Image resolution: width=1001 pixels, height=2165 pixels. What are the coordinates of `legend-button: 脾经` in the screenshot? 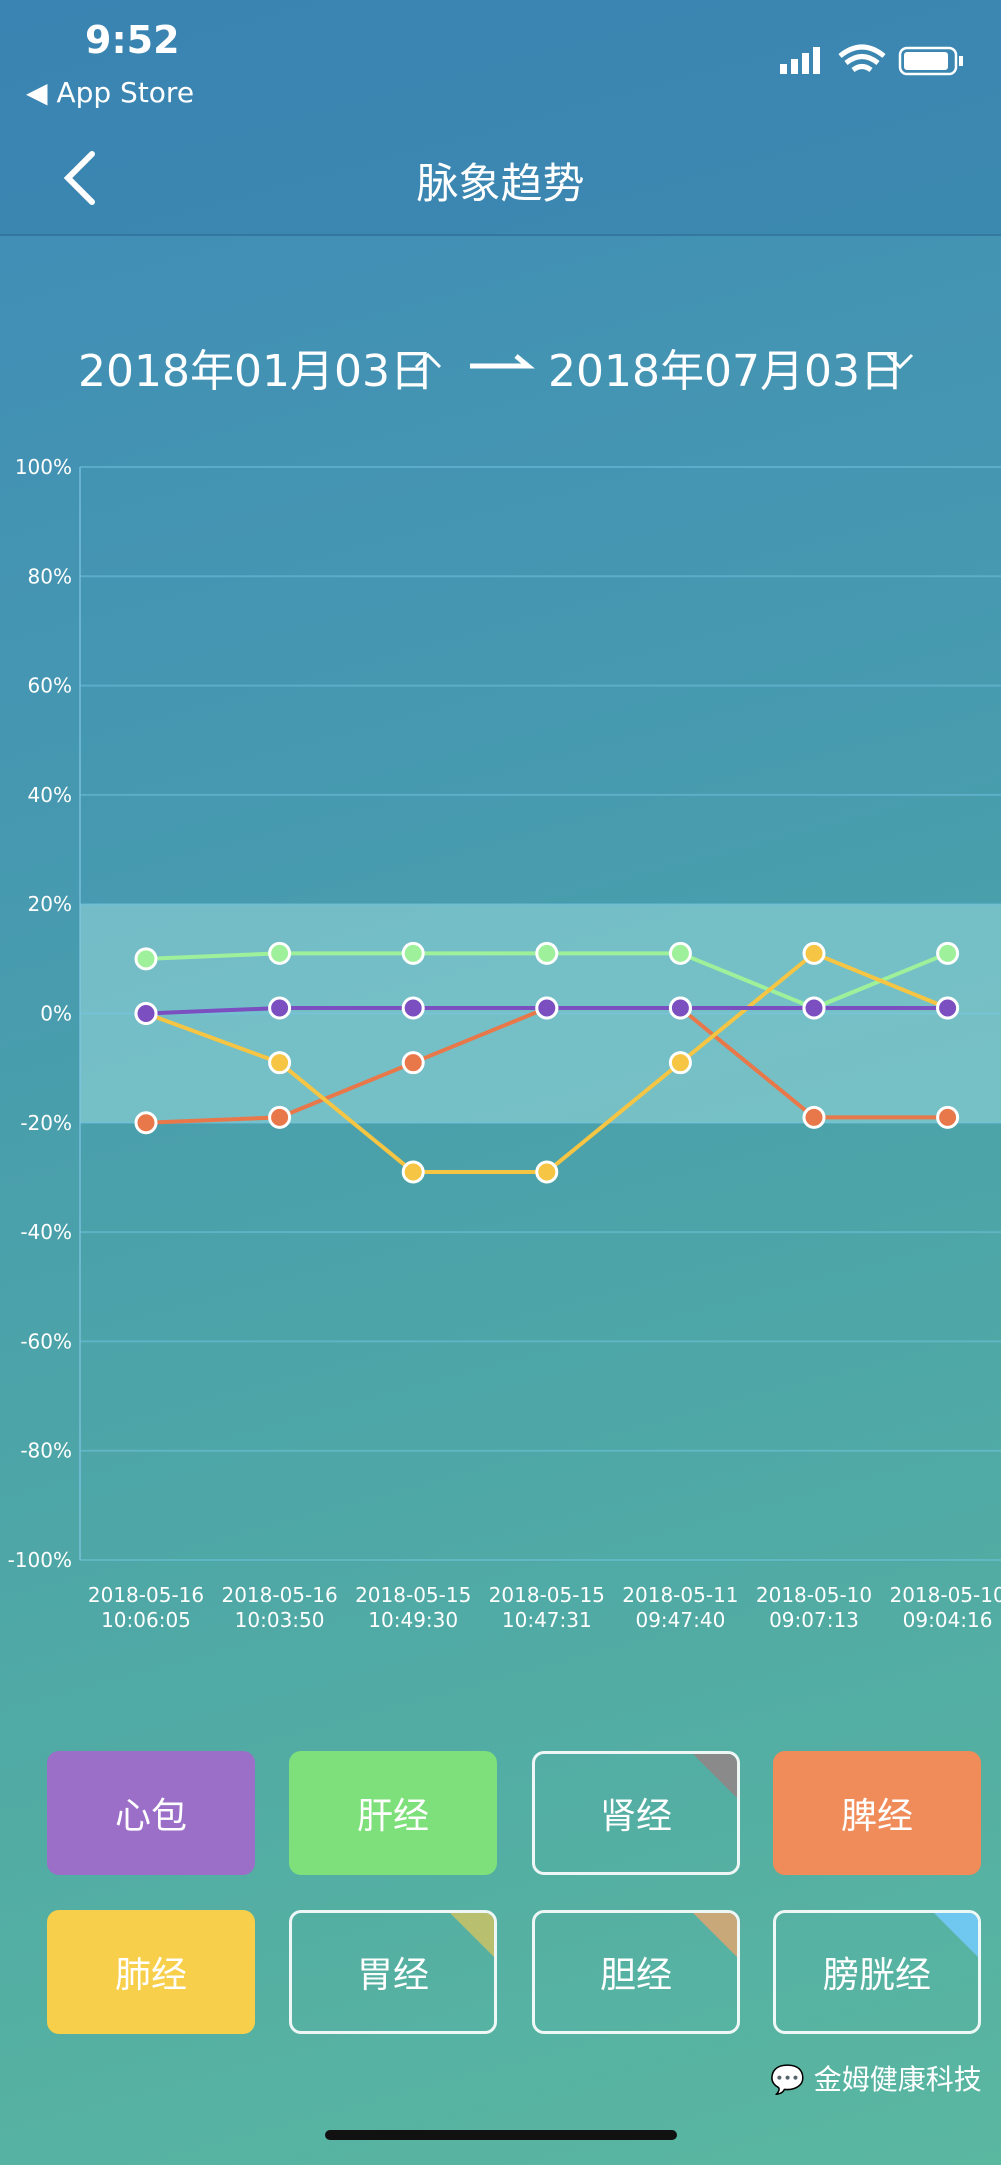 It's located at (877, 1813).